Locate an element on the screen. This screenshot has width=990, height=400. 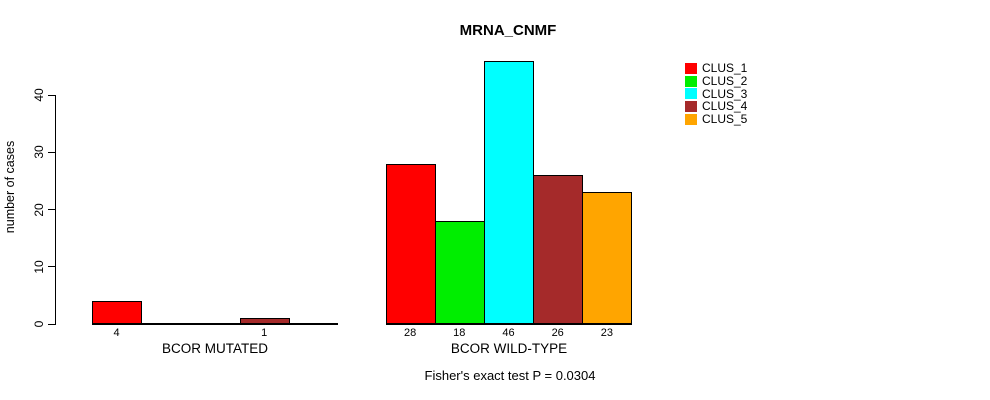
bar-value-label-clus-4-bcor-mutated: 1 is located at coordinates (264, 333).